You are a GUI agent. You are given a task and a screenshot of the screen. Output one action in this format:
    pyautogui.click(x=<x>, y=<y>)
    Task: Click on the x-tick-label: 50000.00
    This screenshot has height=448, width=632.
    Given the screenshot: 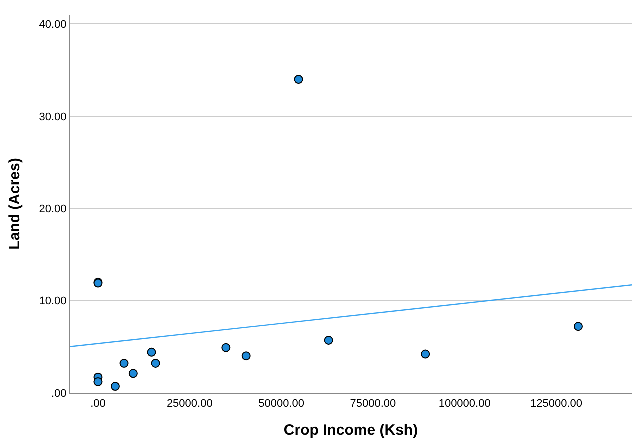 What is the action you would take?
    pyautogui.click(x=281, y=404)
    